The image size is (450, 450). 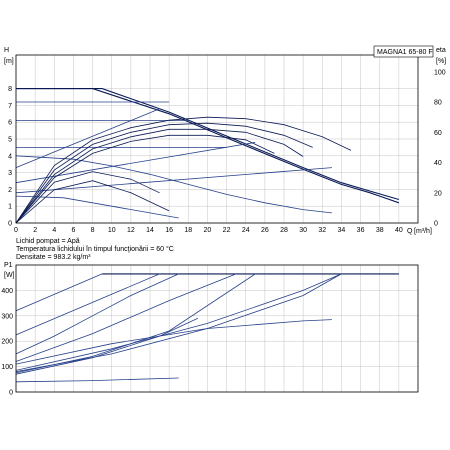 What do you see at coordinates (93, 230) in the screenshot?
I see `q-tick-label: 8` at bounding box center [93, 230].